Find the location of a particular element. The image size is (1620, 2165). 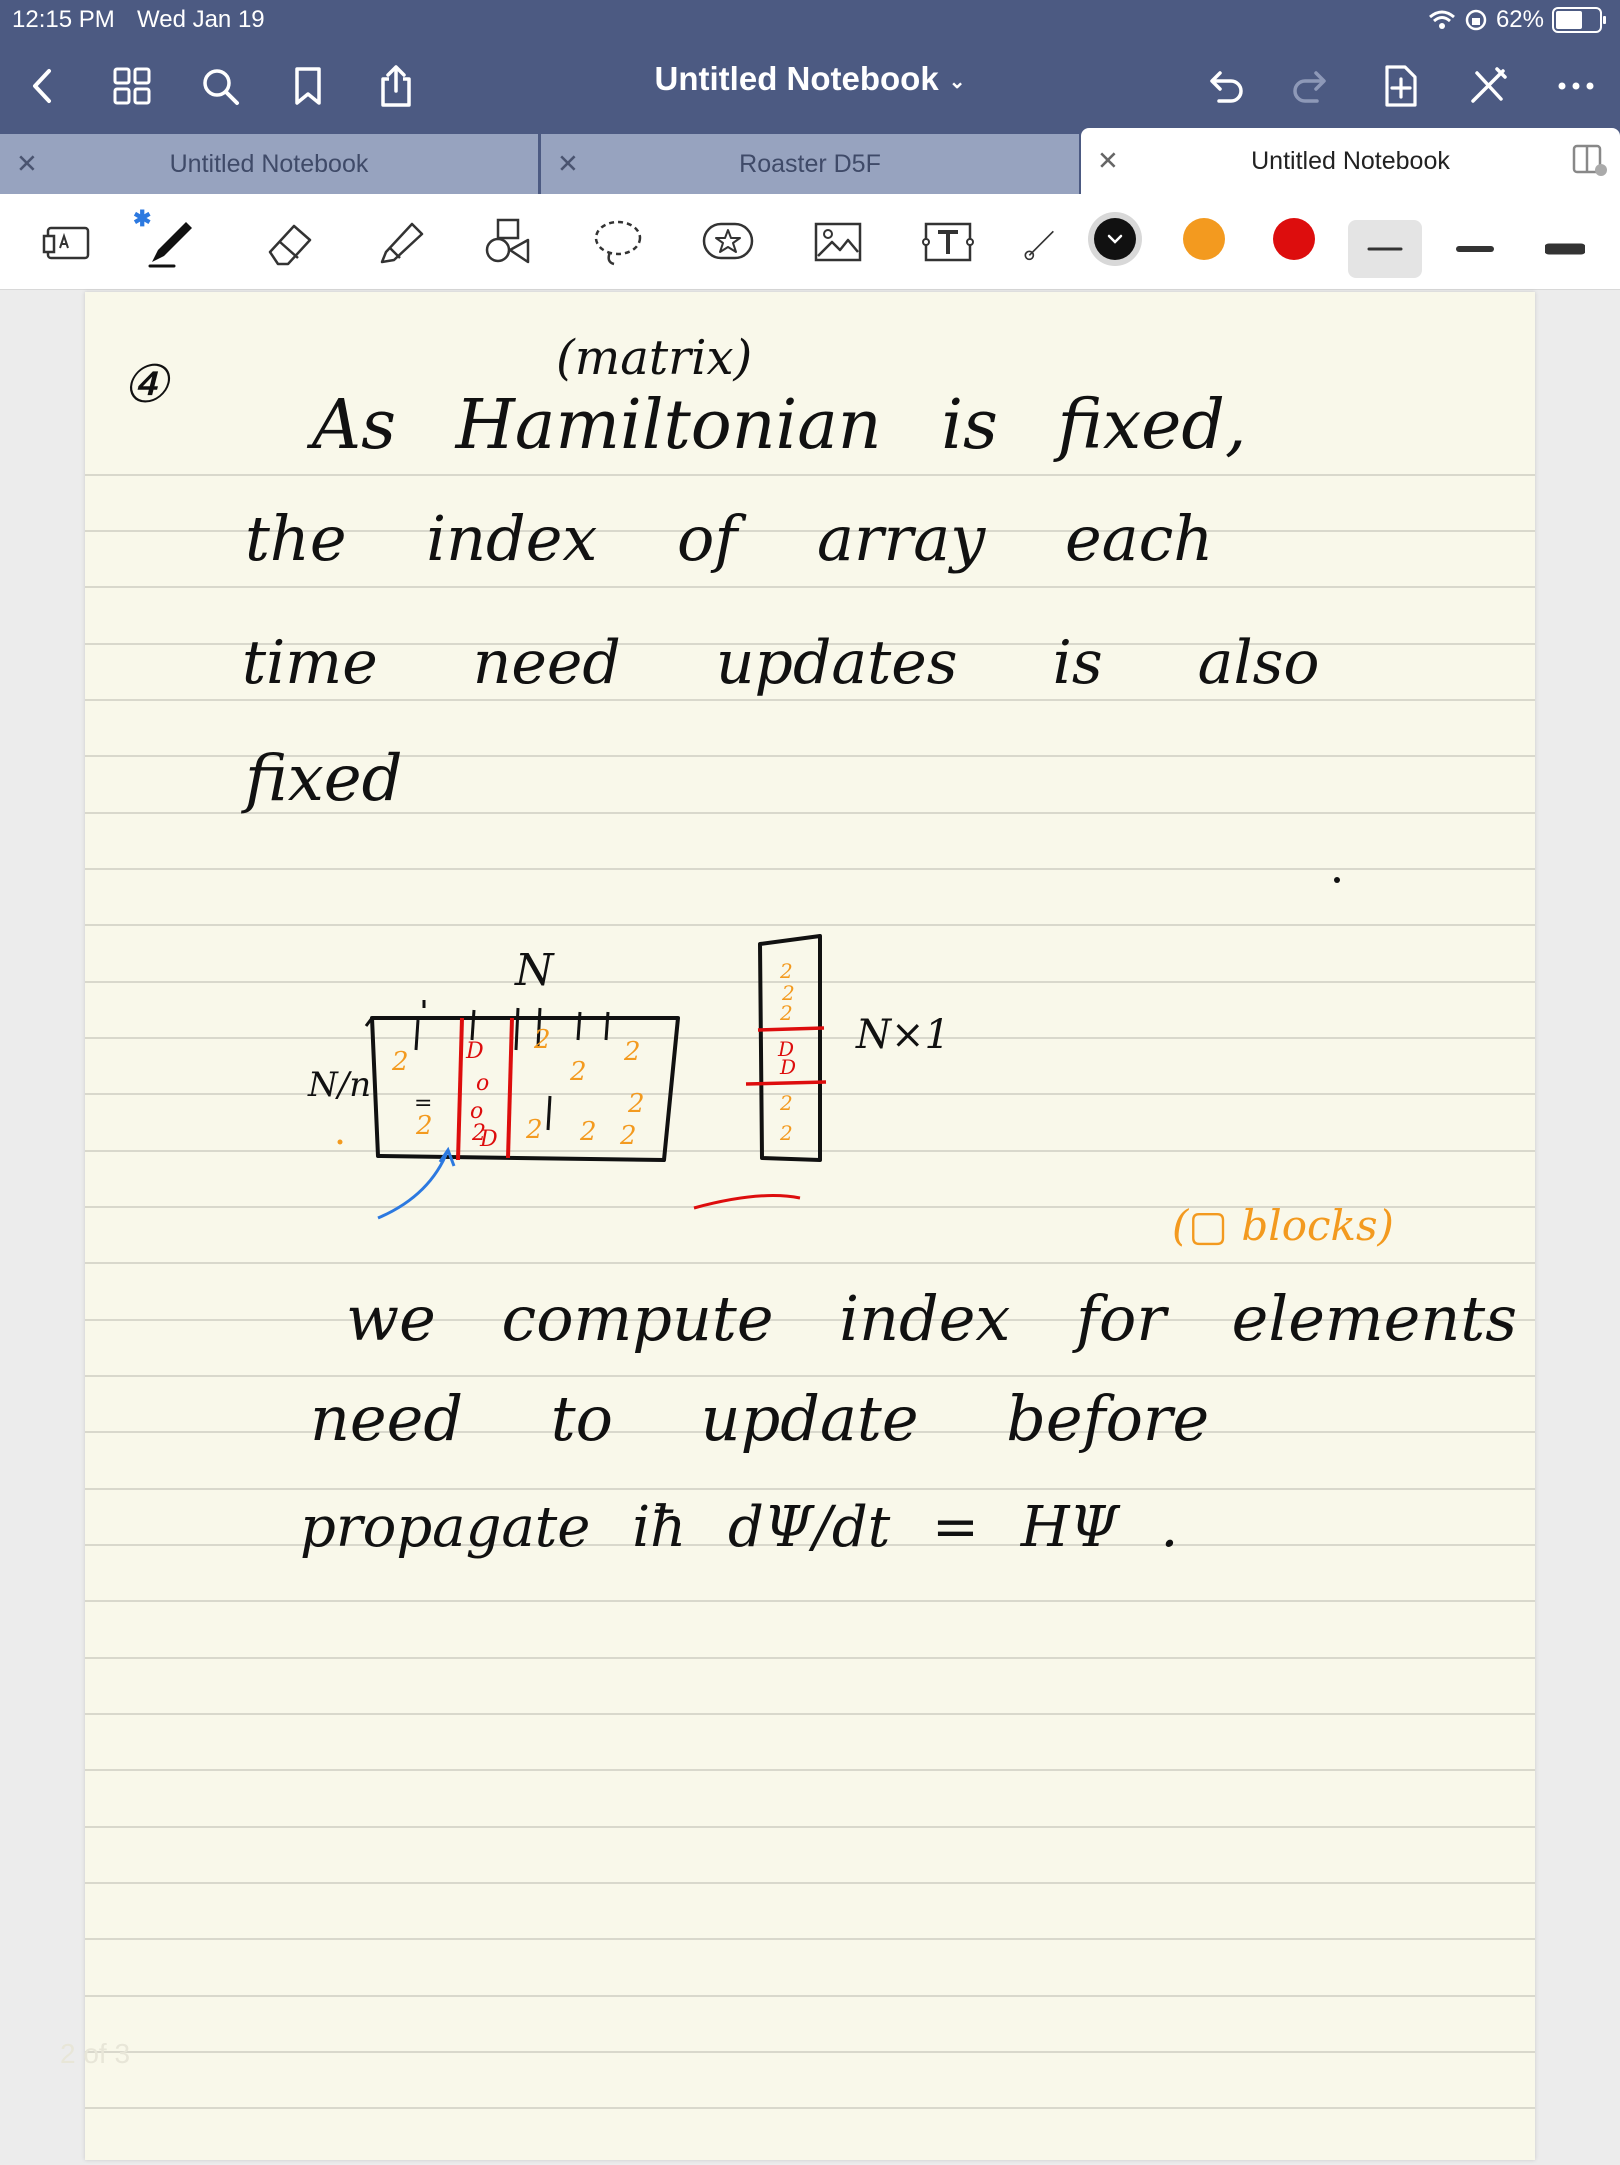

pen-tool is located at coordinates (170, 242).